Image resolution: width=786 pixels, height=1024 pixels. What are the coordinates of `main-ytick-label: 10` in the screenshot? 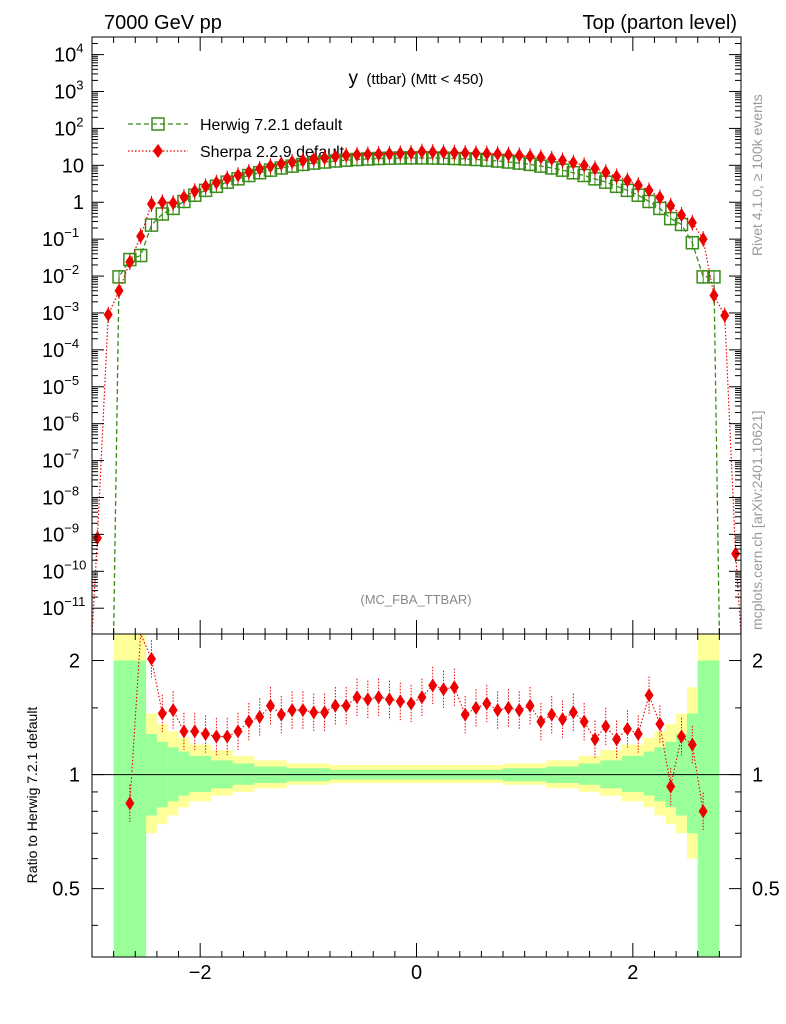 It's located at (73, 166).